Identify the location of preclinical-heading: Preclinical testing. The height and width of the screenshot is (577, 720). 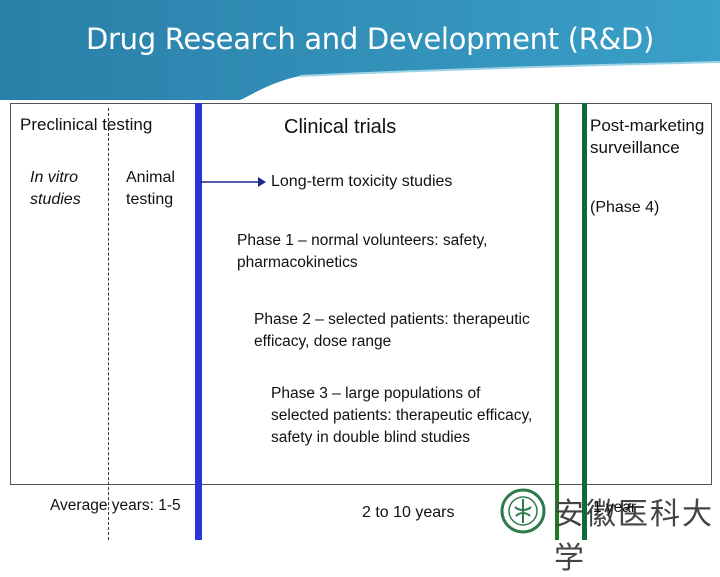
(86, 124).